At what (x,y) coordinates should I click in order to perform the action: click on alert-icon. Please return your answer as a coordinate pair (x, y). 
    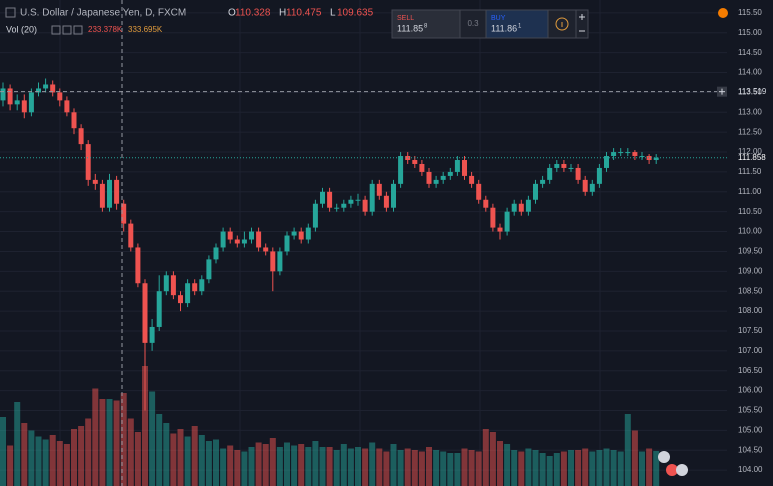
    Looking at the image, I should click on (723, 13).